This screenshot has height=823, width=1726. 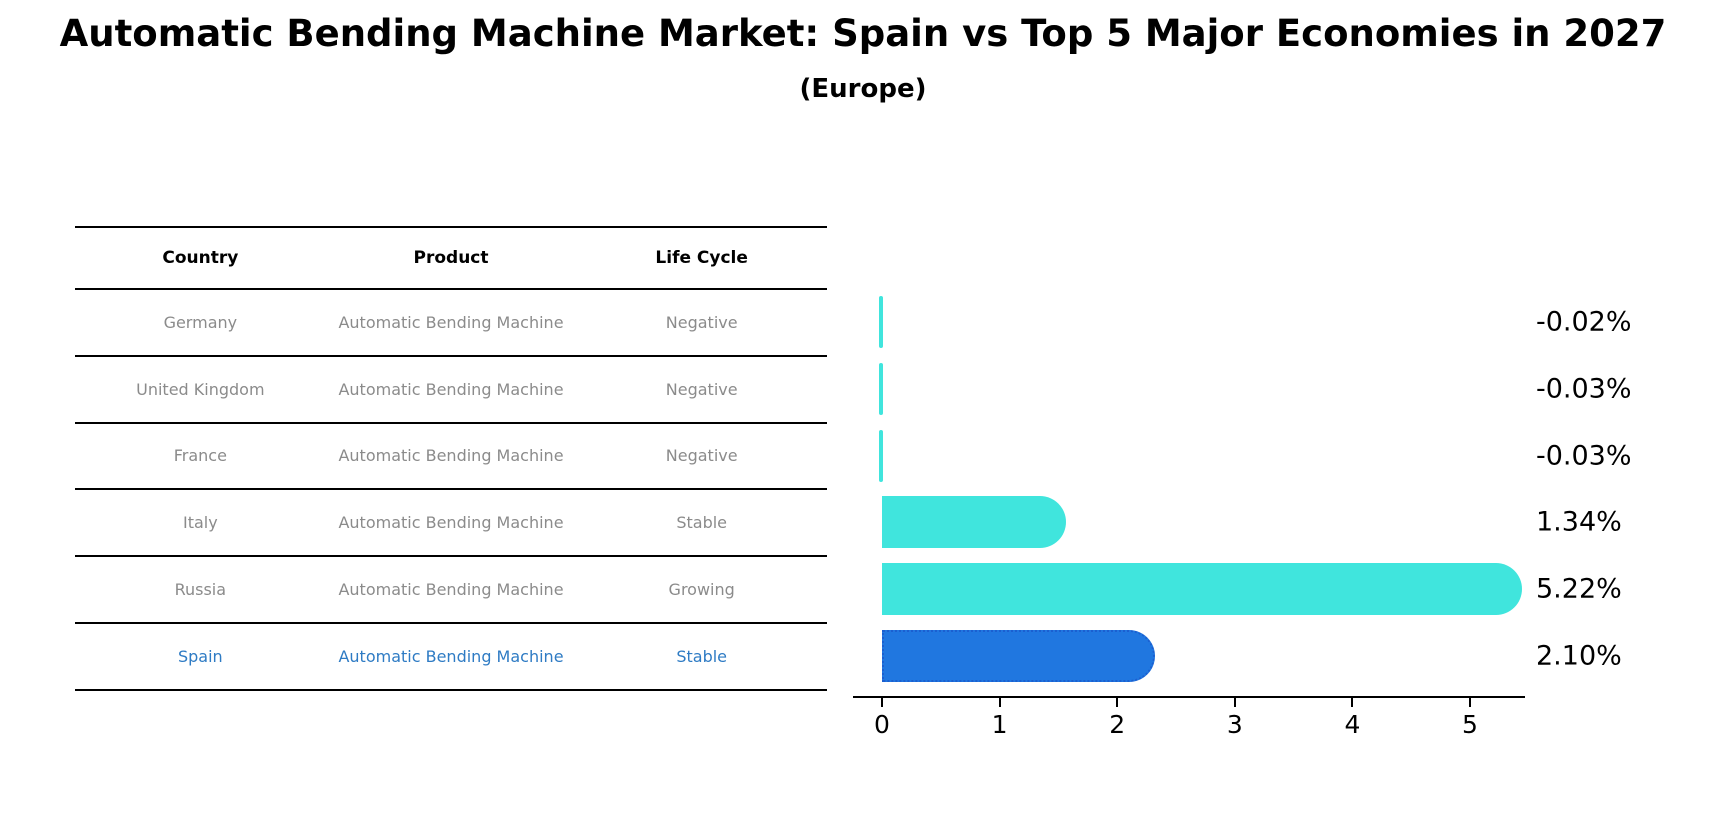 I want to click on bar-united-kingdom, so click(x=881, y=388).